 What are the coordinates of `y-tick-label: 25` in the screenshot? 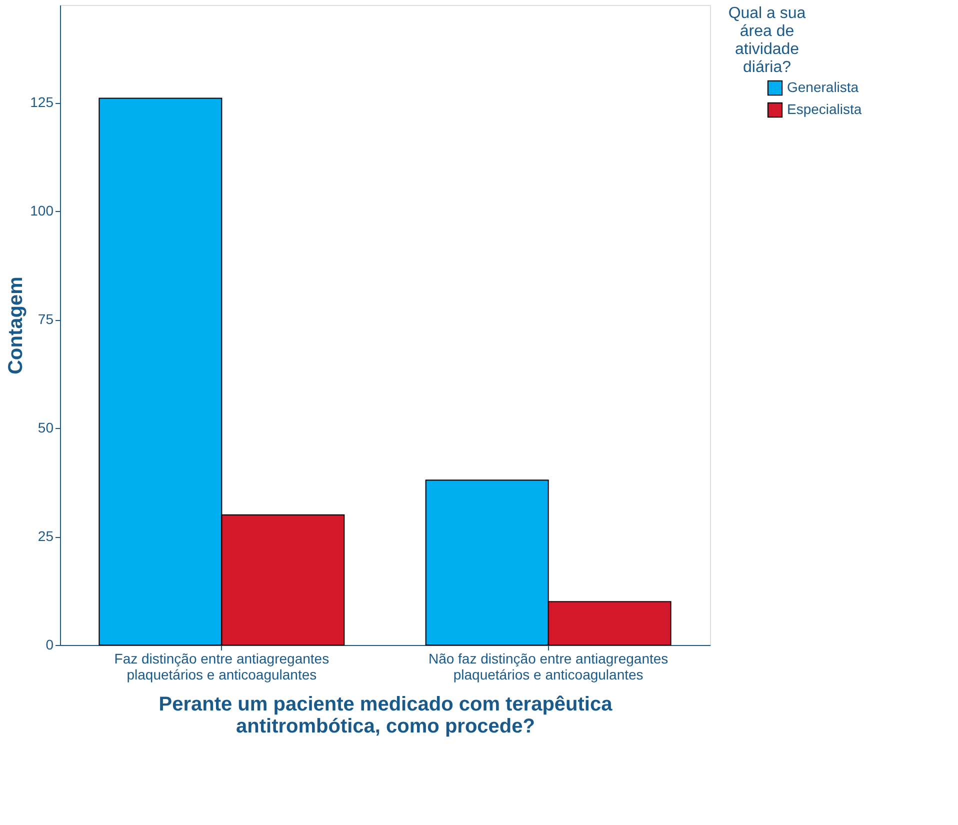 It's located at (46, 536).